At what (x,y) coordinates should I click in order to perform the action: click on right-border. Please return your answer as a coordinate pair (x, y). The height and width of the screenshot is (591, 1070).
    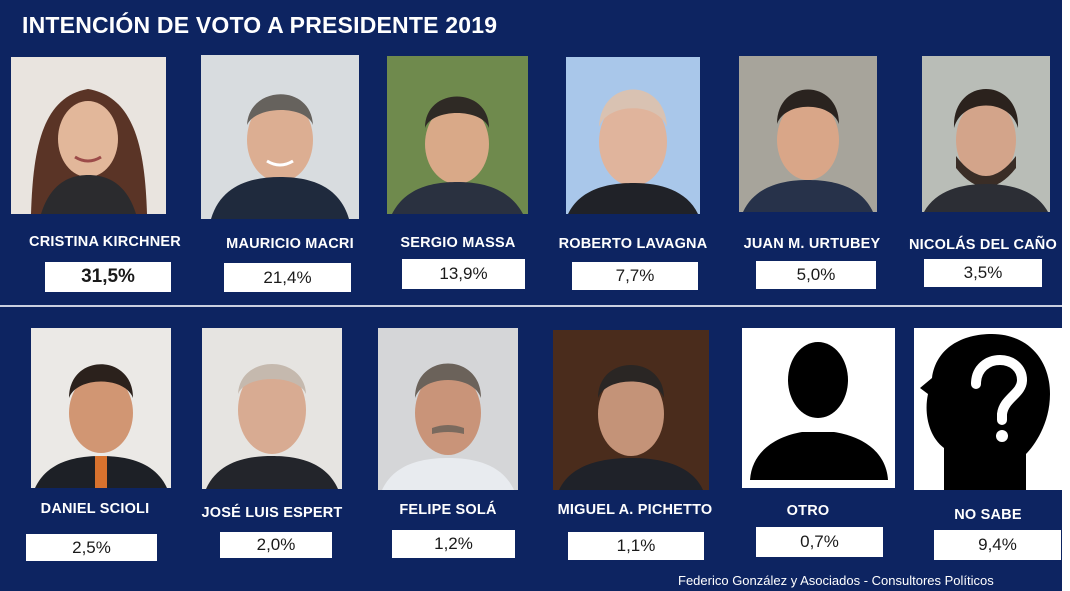
    Looking at the image, I should click on (1066, 295).